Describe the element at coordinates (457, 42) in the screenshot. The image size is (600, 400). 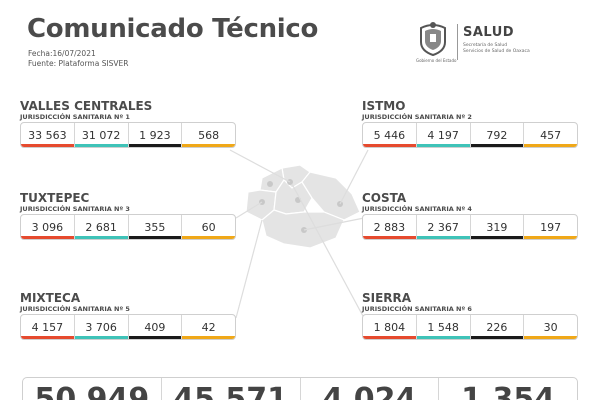
I see `logo-divider` at that location.